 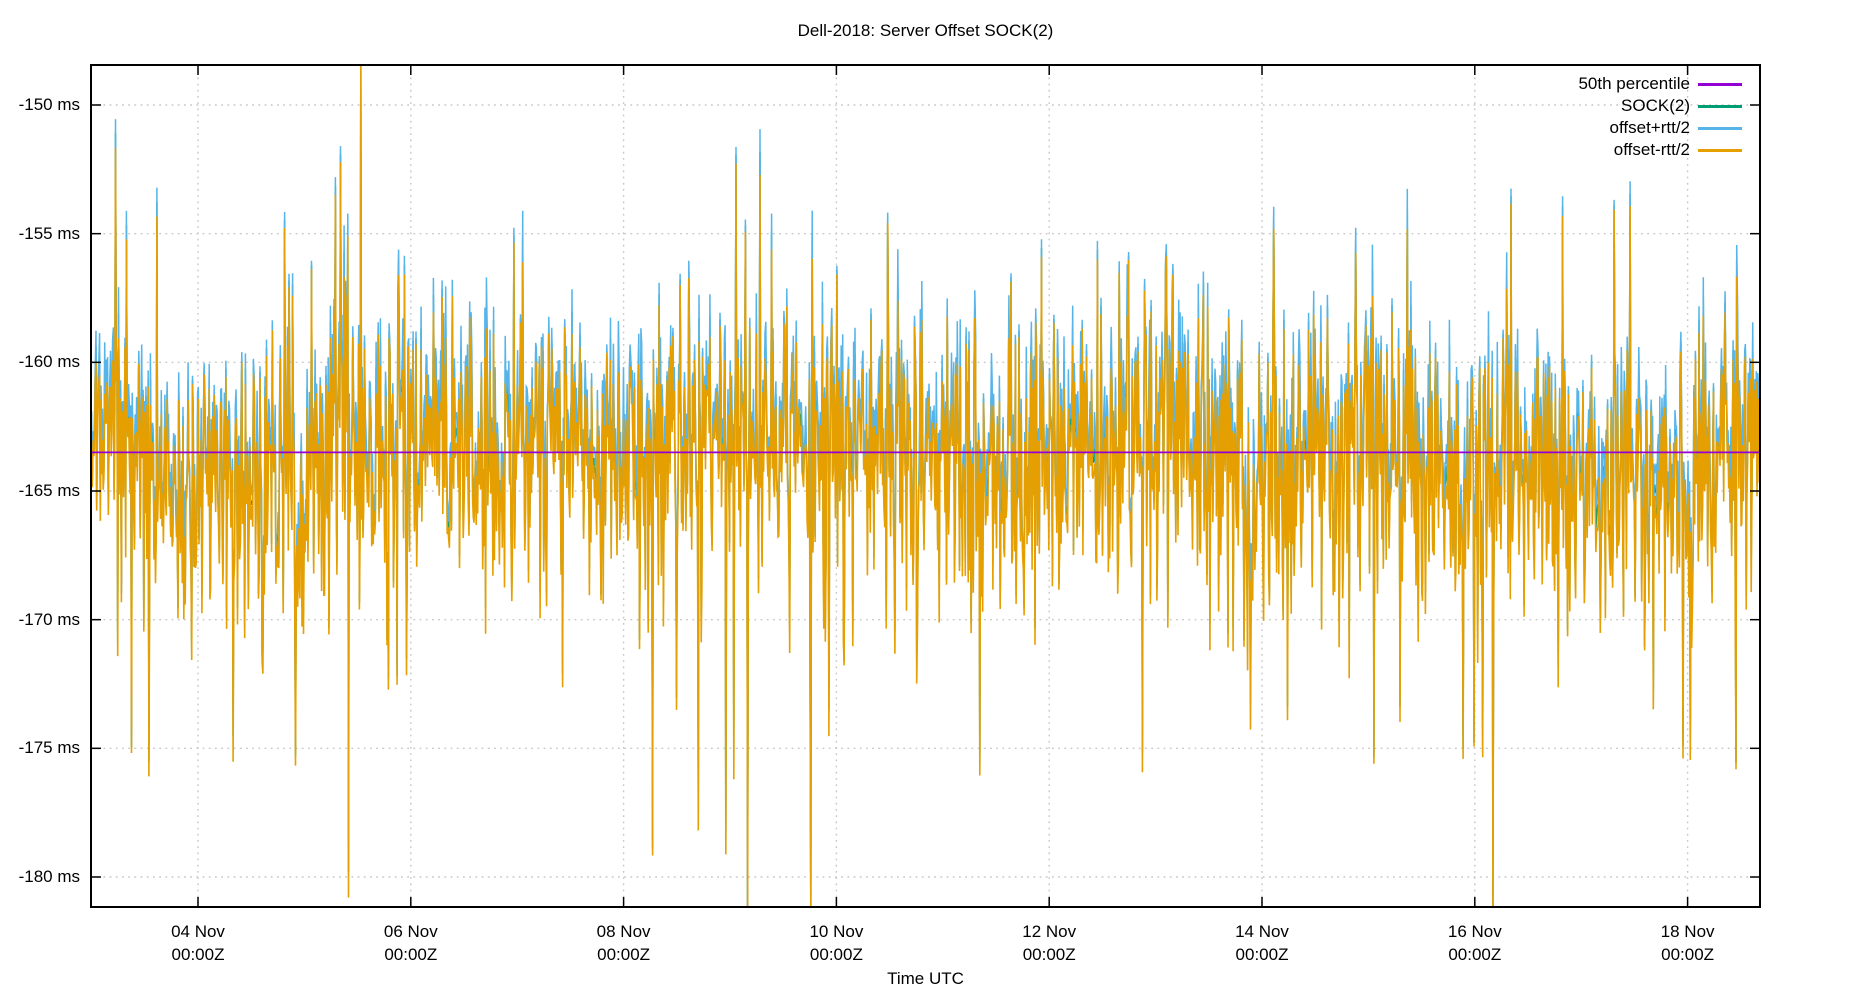 What do you see at coordinates (1655, 105) in the screenshot?
I see `legend-label: SOCK(2)` at bounding box center [1655, 105].